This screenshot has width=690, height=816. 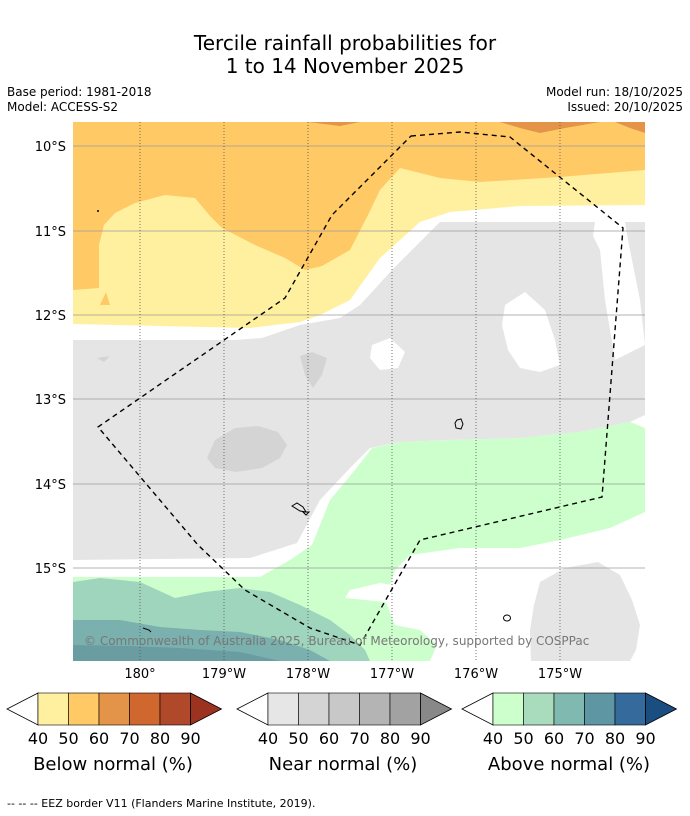 I want to click on lat-label-10s: 10°S, so click(x=50, y=147).